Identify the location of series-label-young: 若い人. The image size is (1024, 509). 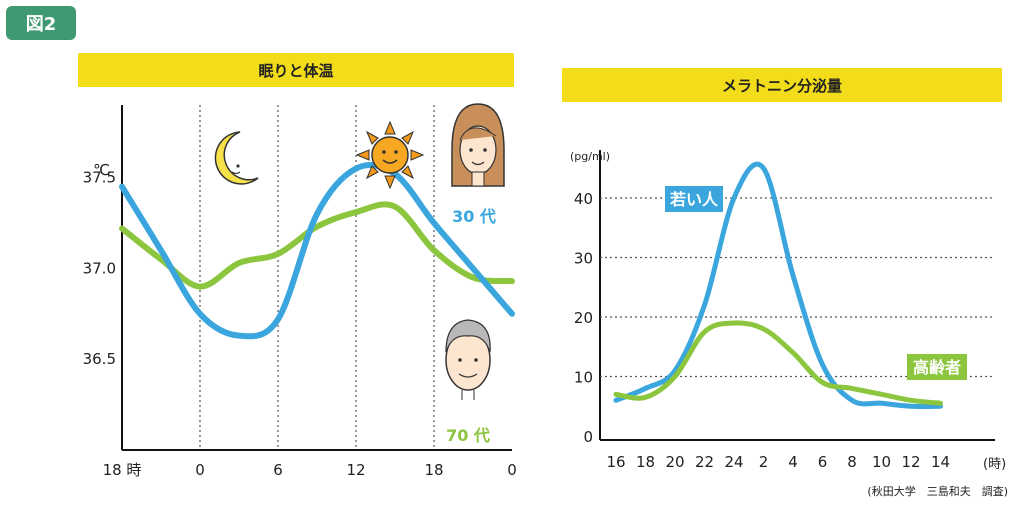
(694, 199).